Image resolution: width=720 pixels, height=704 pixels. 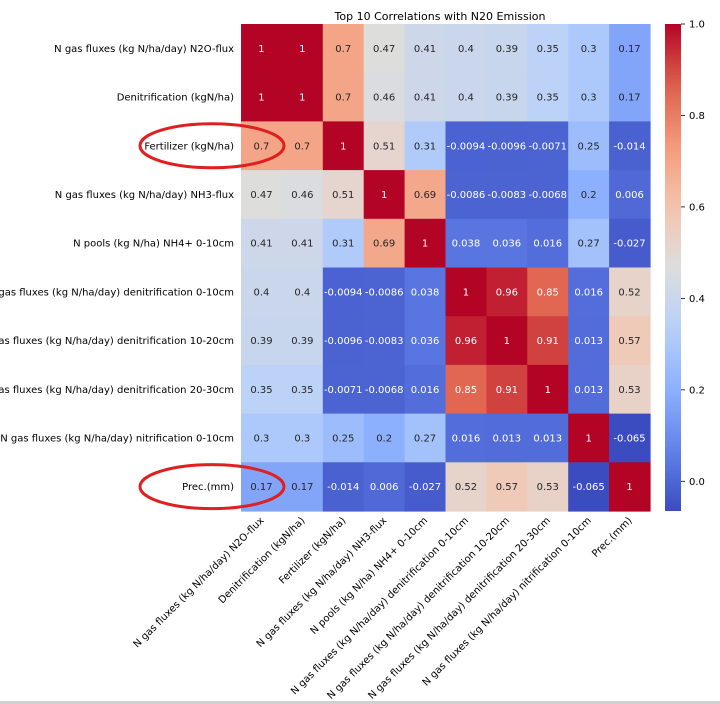 I want to click on cell-value-label: -0.0083, so click(x=507, y=195).